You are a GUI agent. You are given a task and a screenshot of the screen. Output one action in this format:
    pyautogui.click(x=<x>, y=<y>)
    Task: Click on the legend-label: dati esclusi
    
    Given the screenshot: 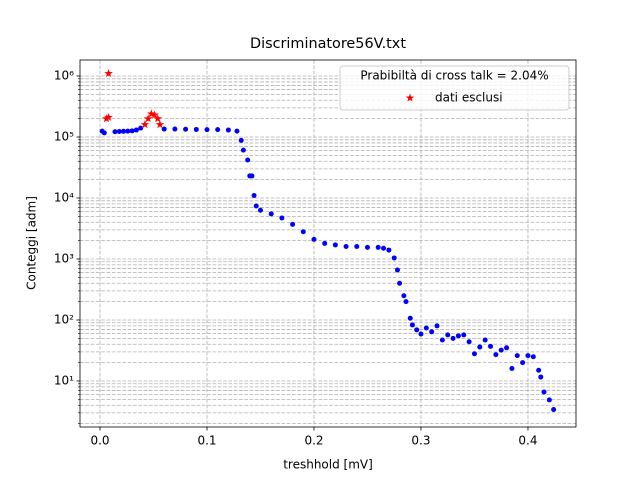 What is the action you would take?
    pyautogui.click(x=469, y=98)
    